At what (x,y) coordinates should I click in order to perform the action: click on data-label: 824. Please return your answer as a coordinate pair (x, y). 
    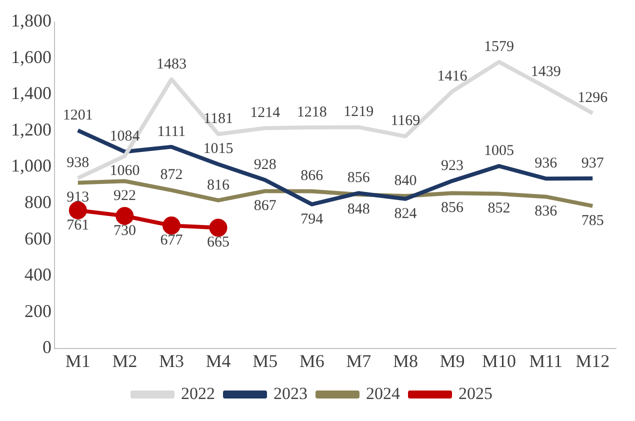
    Looking at the image, I should click on (406, 214).